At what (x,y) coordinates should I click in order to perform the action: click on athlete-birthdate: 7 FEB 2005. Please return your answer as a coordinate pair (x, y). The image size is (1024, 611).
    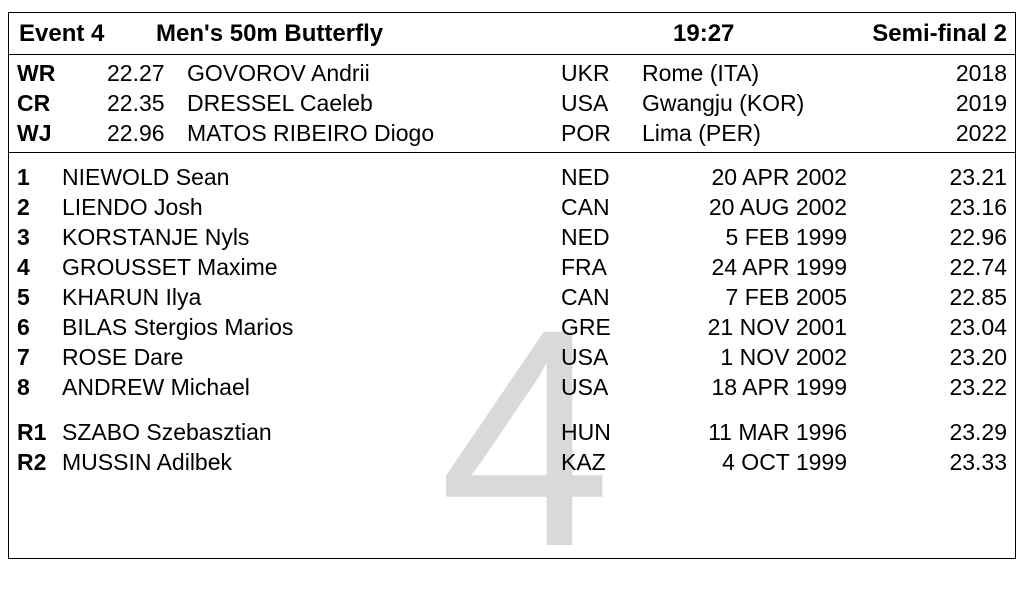
    Looking at the image, I should click on (786, 297).